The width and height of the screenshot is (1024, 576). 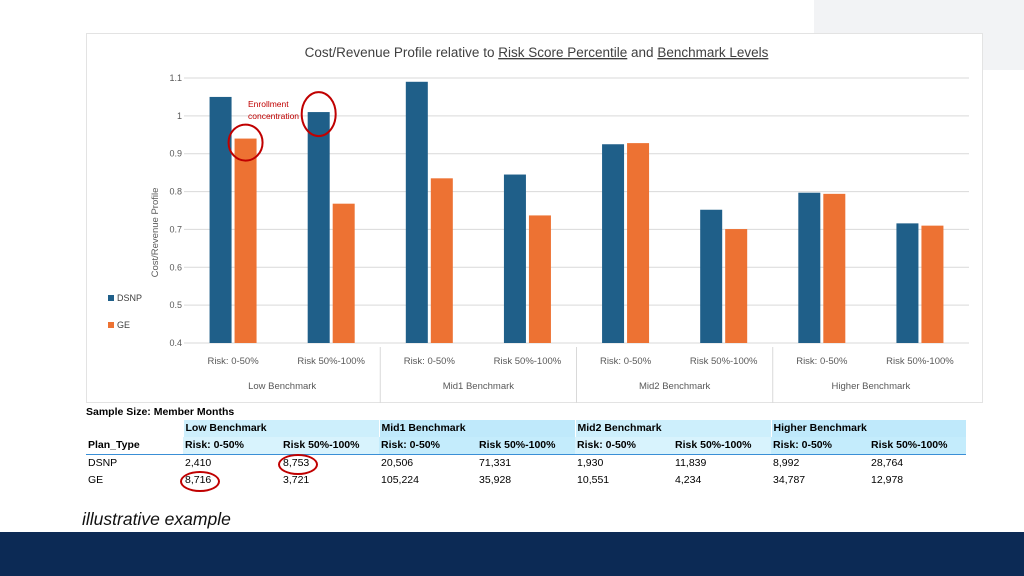 I want to click on row-header-label: Plan_Type, so click(x=134, y=446).